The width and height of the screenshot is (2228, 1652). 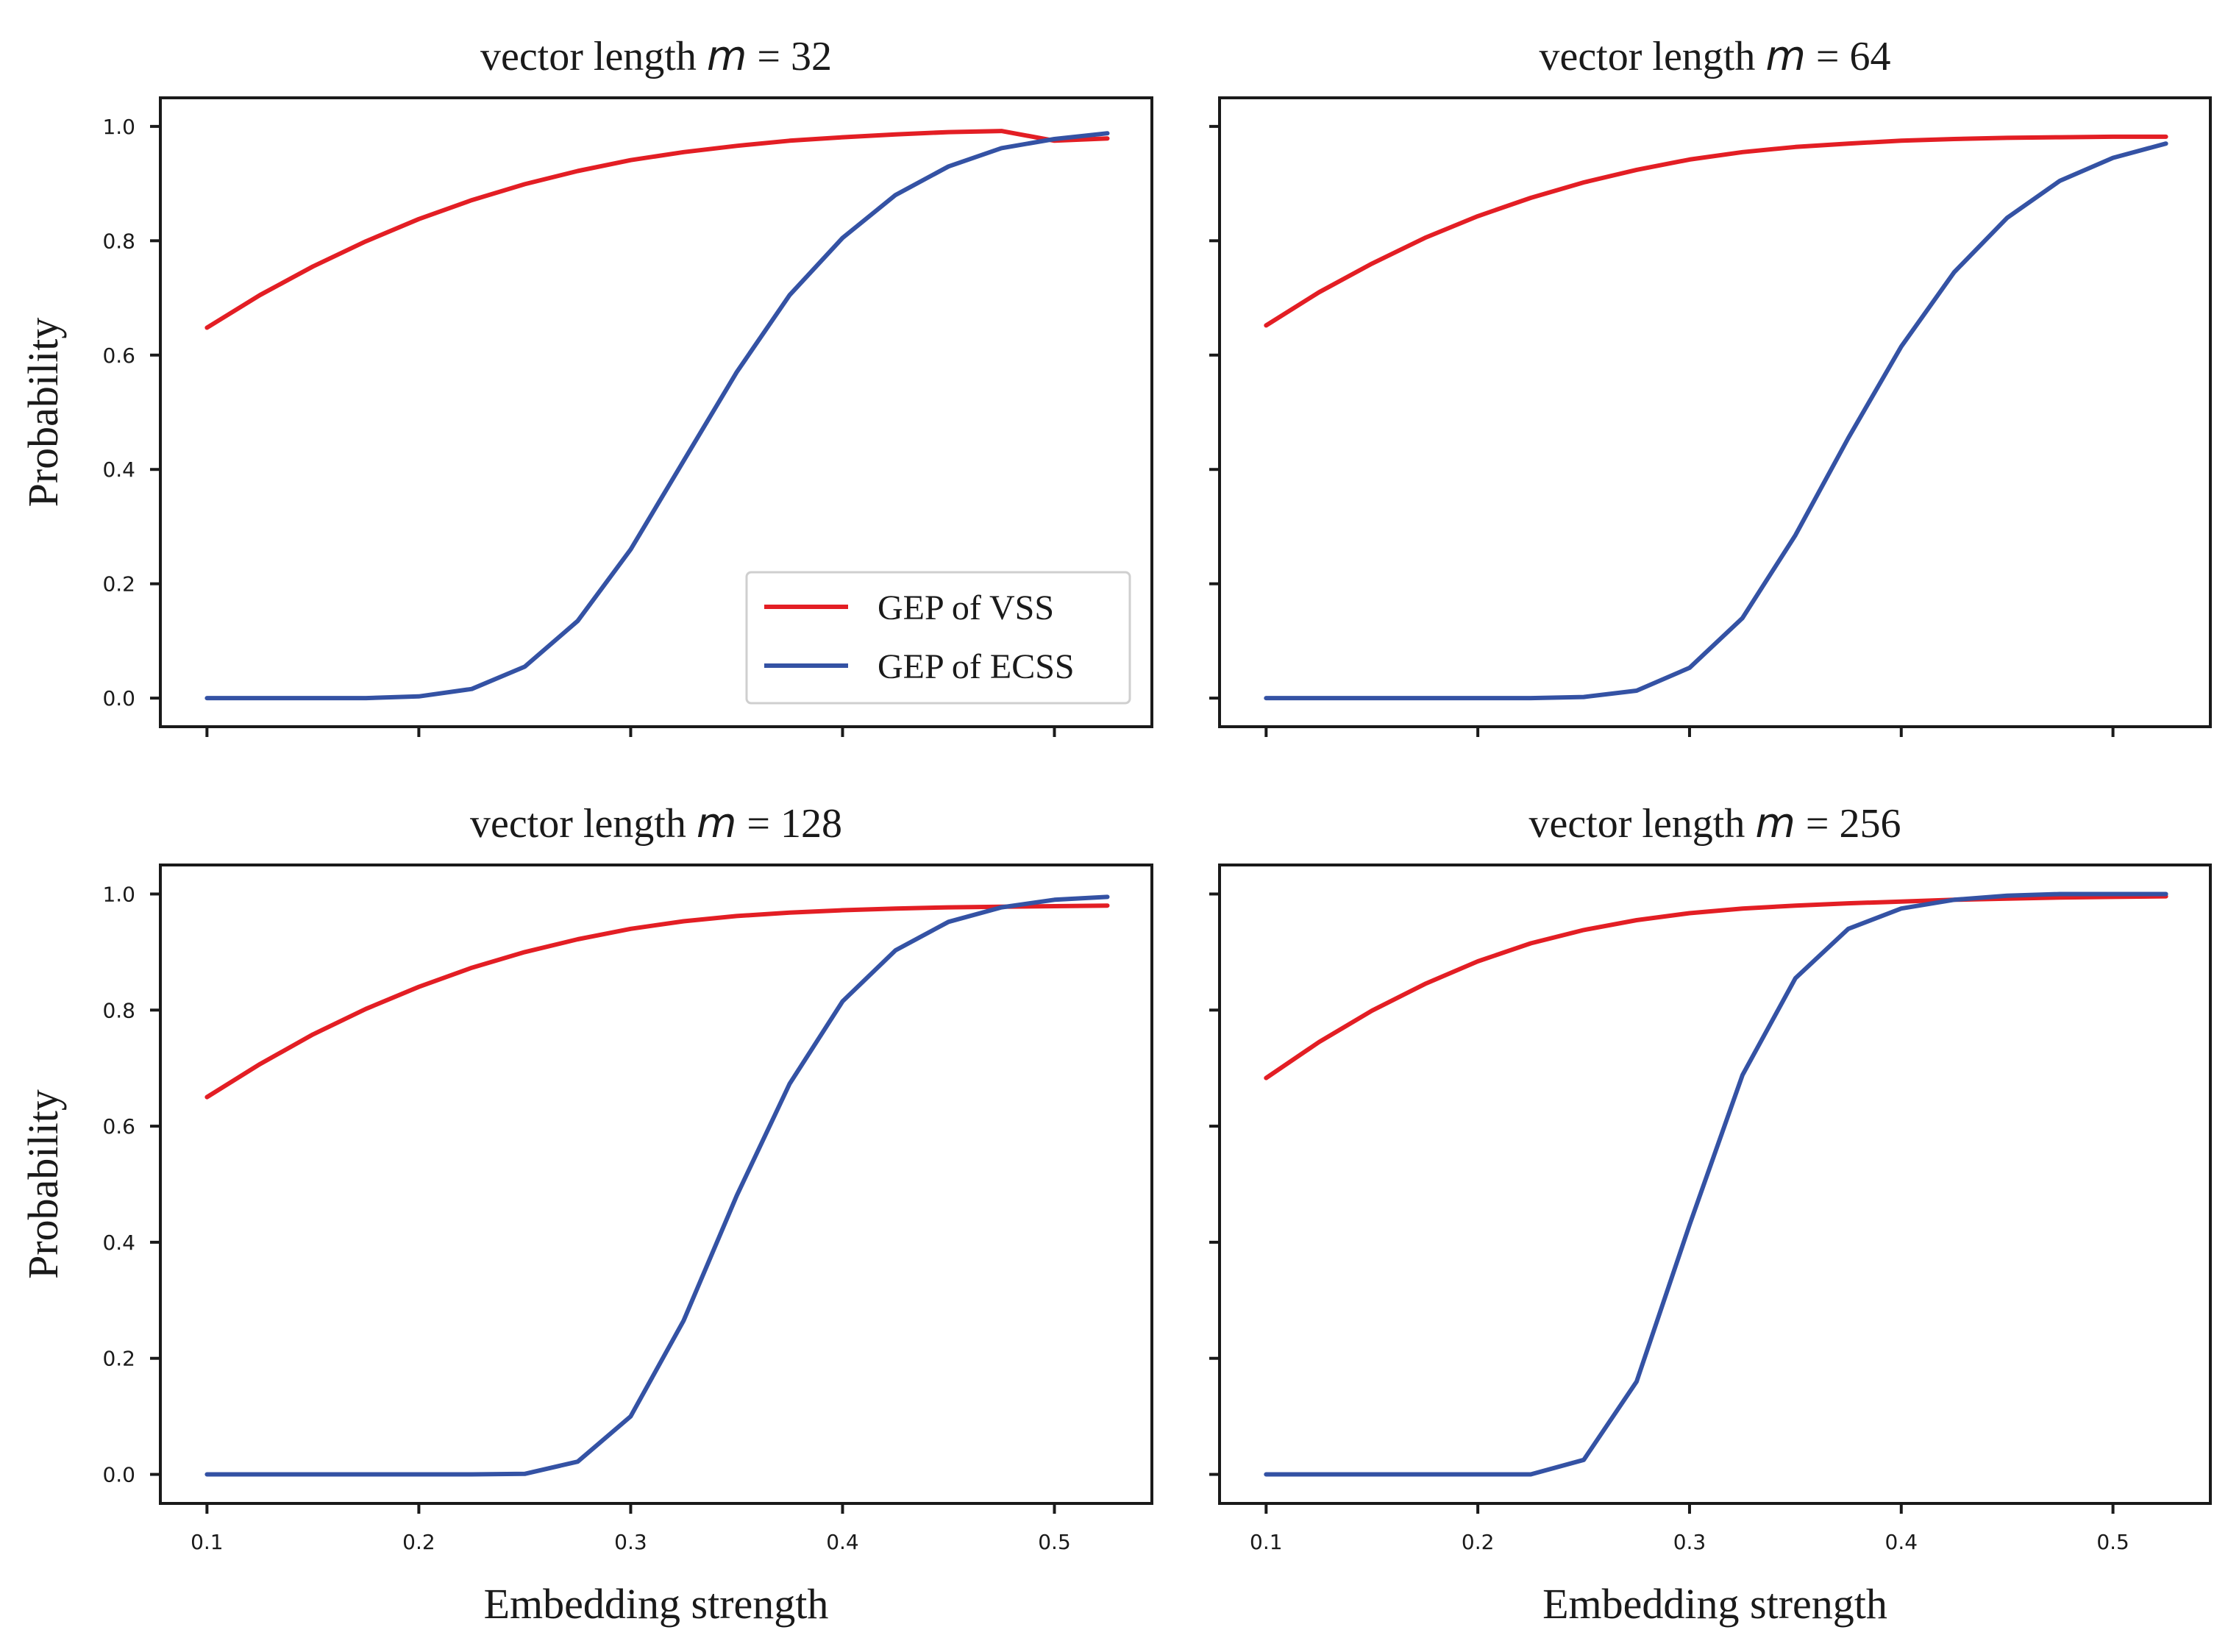 I want to click on title-suffix: = 64, so click(x=1848, y=57).